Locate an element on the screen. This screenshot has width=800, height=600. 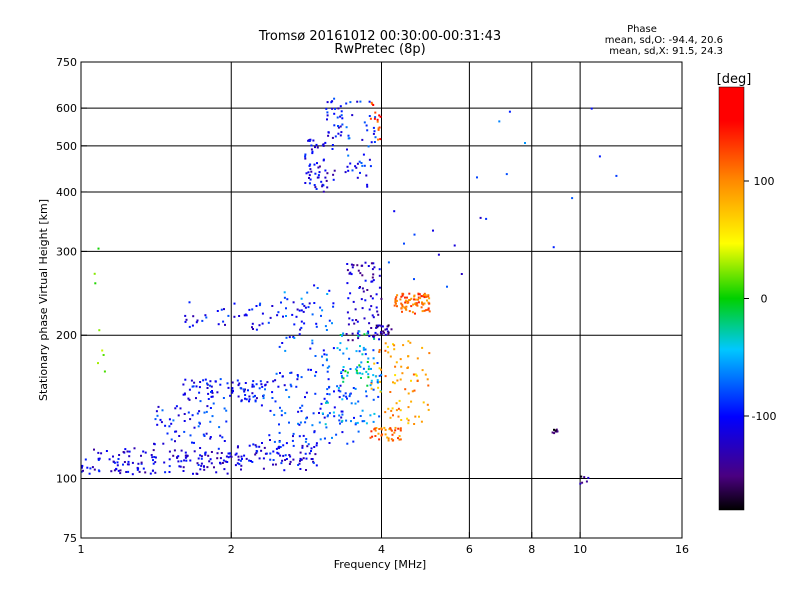
colorbar-tick-label-2: -100 is located at coordinates (764, 416).